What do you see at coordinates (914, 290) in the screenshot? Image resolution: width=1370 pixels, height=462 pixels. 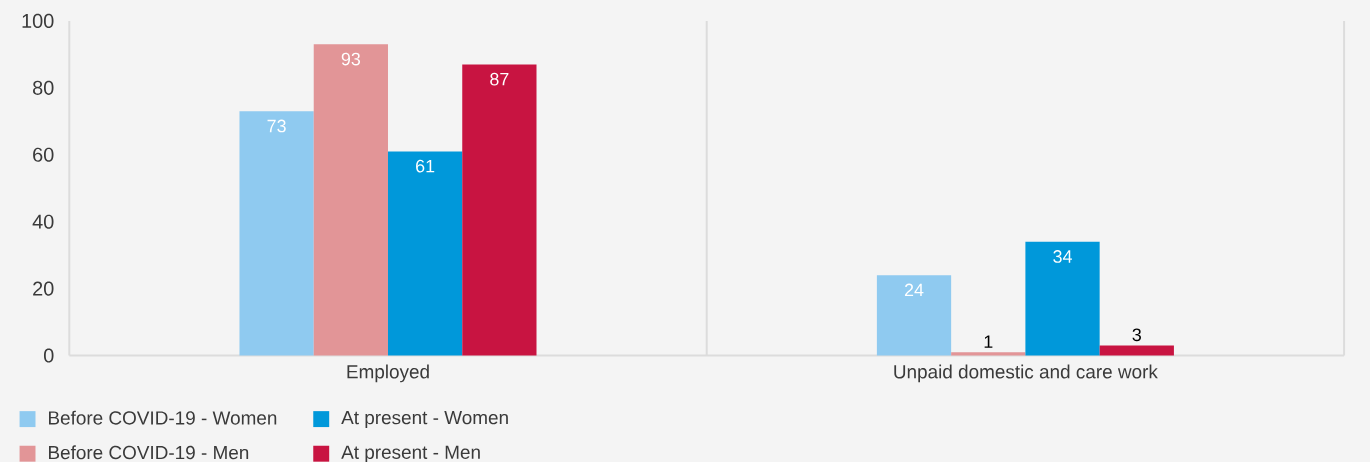 I see `data-label: 24` at bounding box center [914, 290].